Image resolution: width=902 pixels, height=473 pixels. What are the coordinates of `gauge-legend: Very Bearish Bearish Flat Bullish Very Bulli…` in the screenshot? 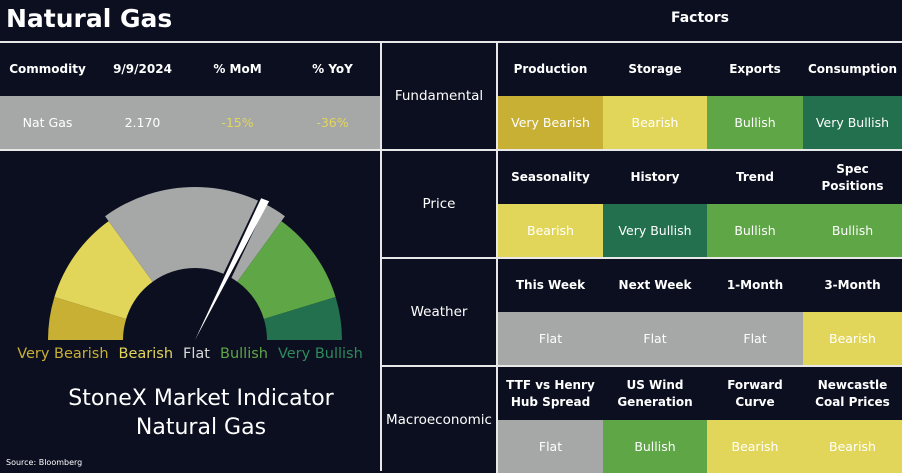 It's located at (190, 354).